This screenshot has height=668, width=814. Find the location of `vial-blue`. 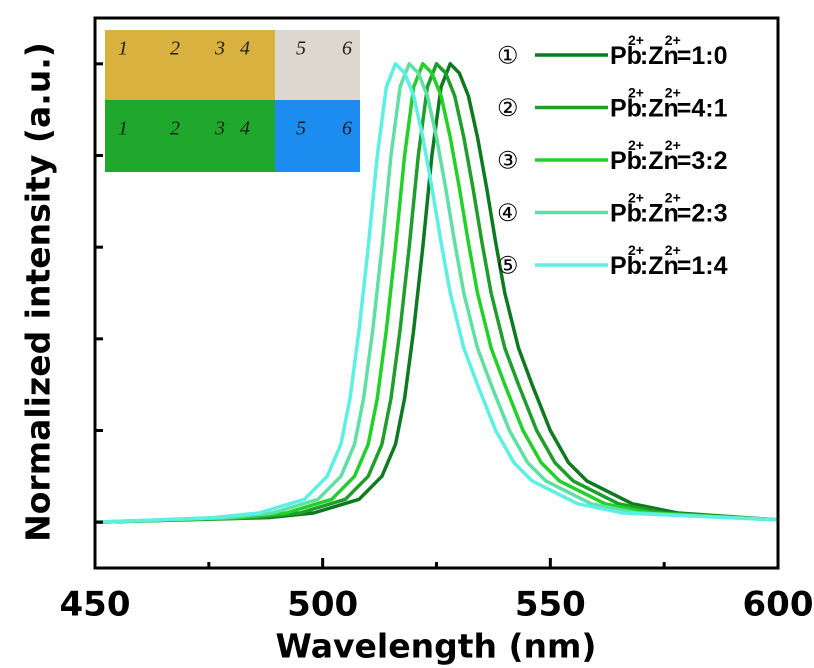

vial-blue is located at coordinates (317, 136).